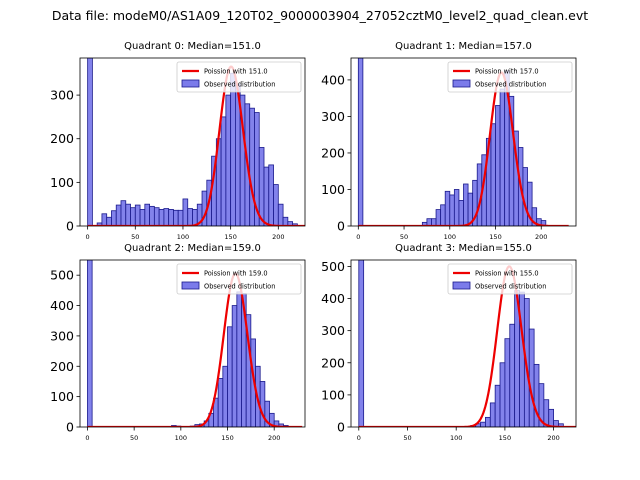  I want to click on legend-curve-label: Poission with 157.0, so click(507, 72).